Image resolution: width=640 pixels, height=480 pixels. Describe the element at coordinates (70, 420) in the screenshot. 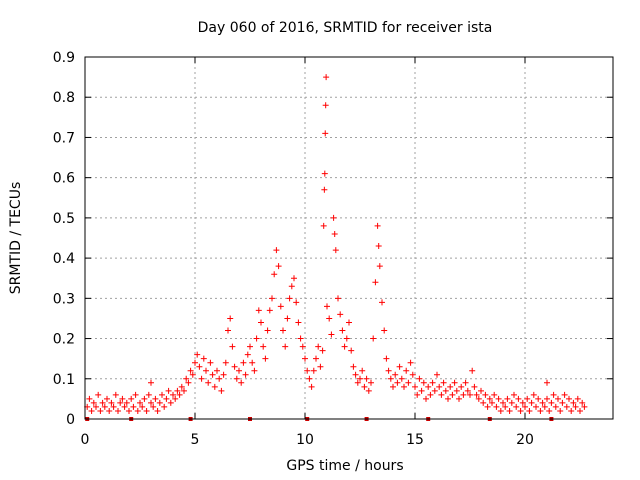

I see `y-tick-label: 0` at that location.